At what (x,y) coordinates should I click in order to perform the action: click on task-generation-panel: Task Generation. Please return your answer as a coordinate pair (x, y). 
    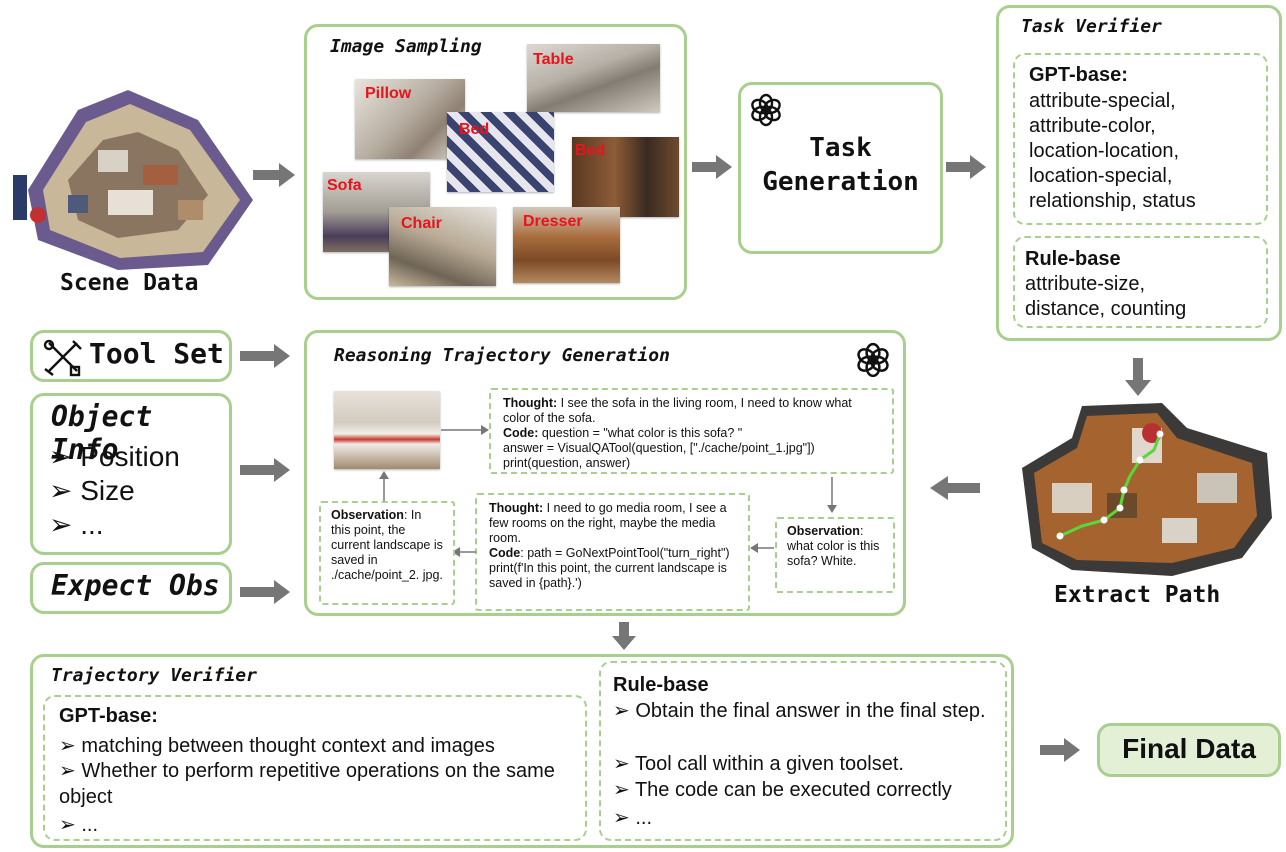
    Looking at the image, I should click on (840, 168).